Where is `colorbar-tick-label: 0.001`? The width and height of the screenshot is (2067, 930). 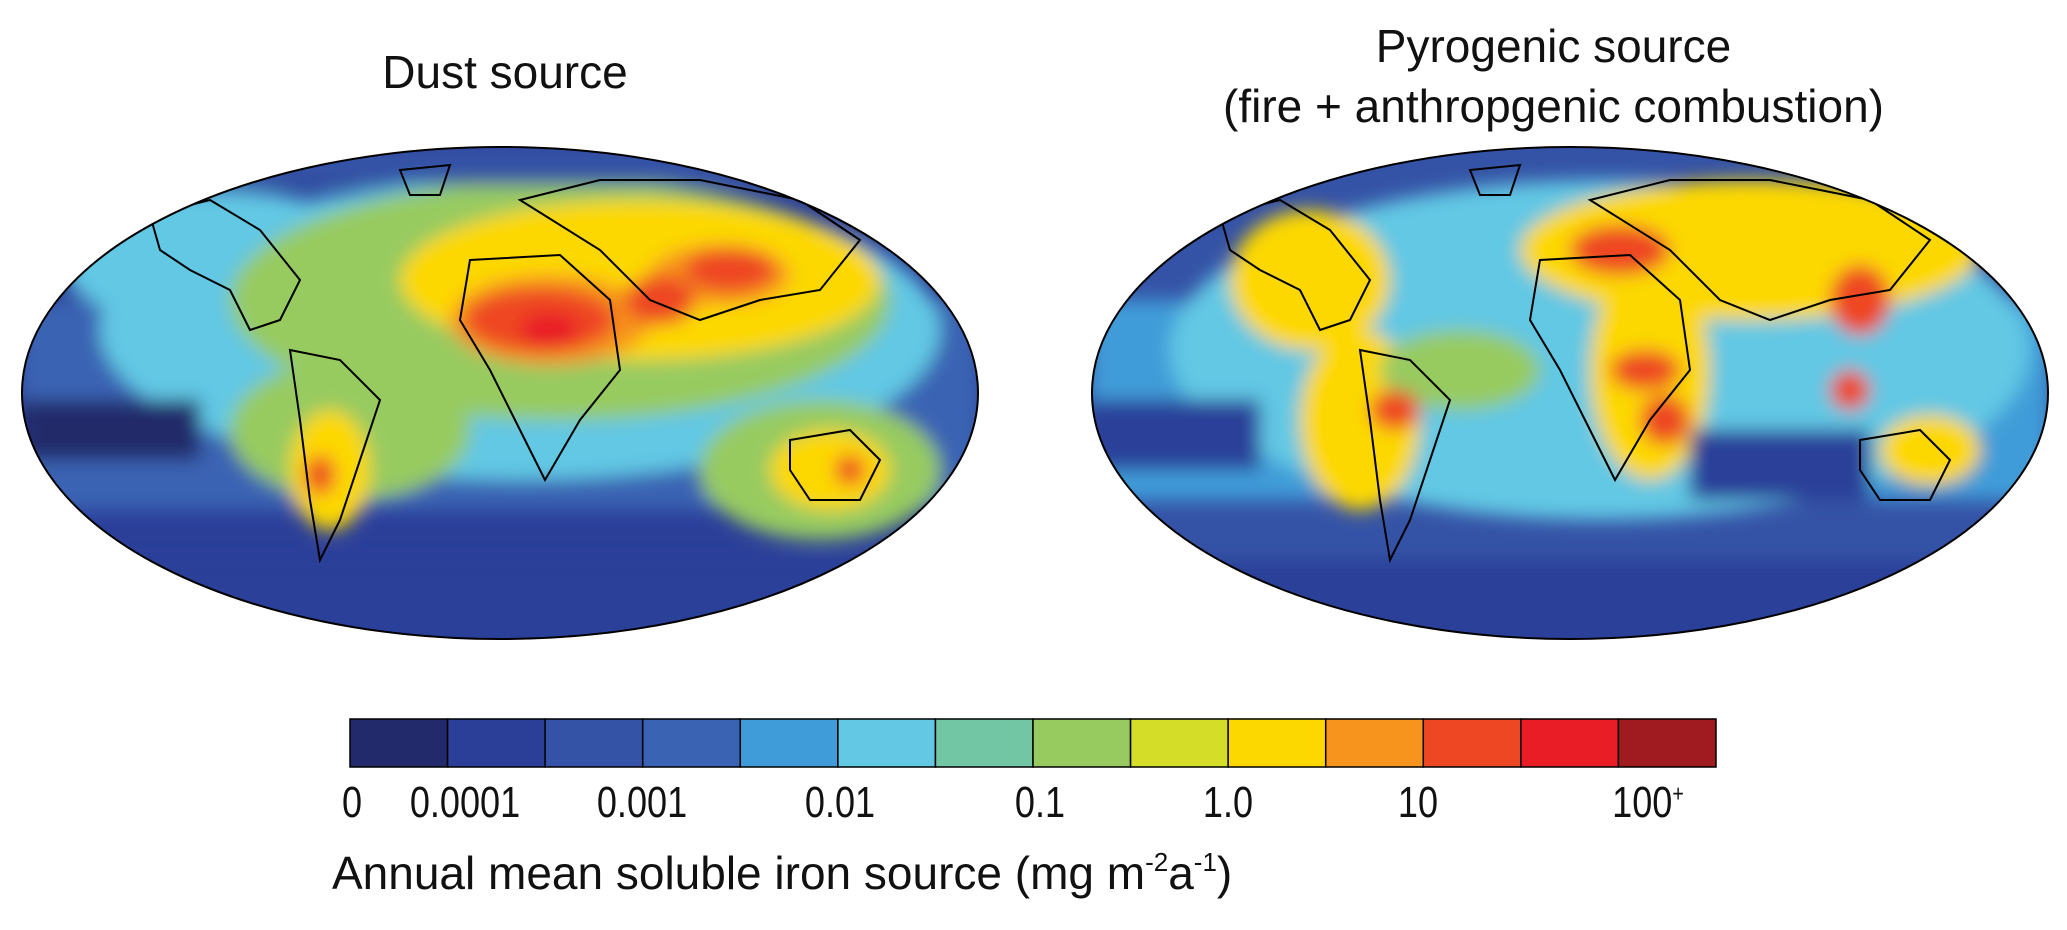
colorbar-tick-label: 0.001 is located at coordinates (642, 802).